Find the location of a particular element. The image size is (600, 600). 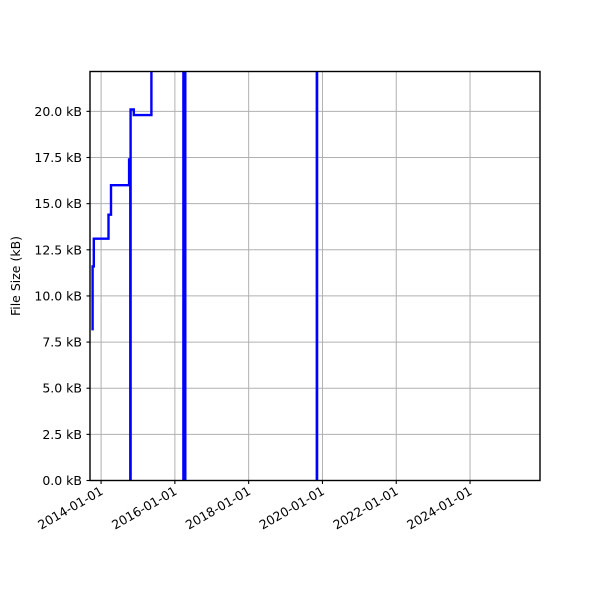

y-tick-label: 15.0 kB is located at coordinates (58, 203).